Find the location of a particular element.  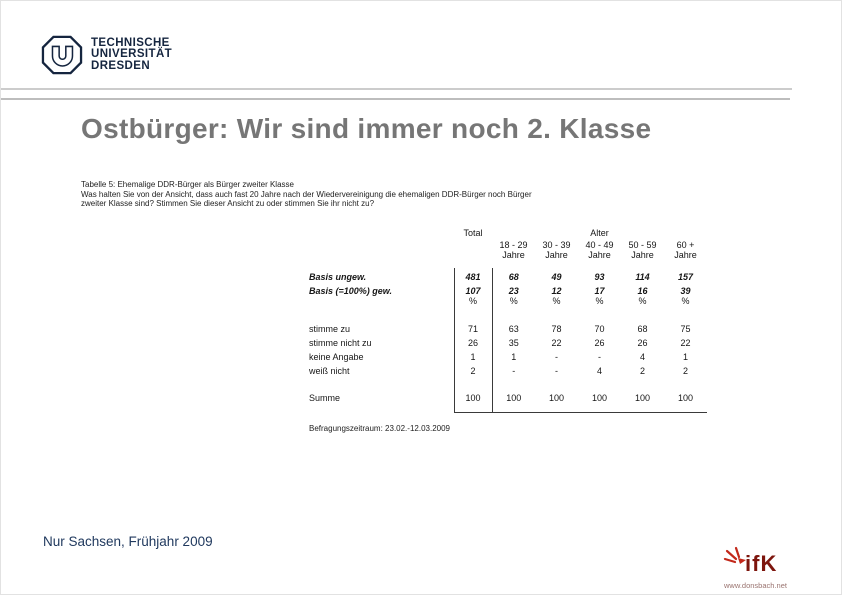

header-divider-top is located at coordinates (396, 89).